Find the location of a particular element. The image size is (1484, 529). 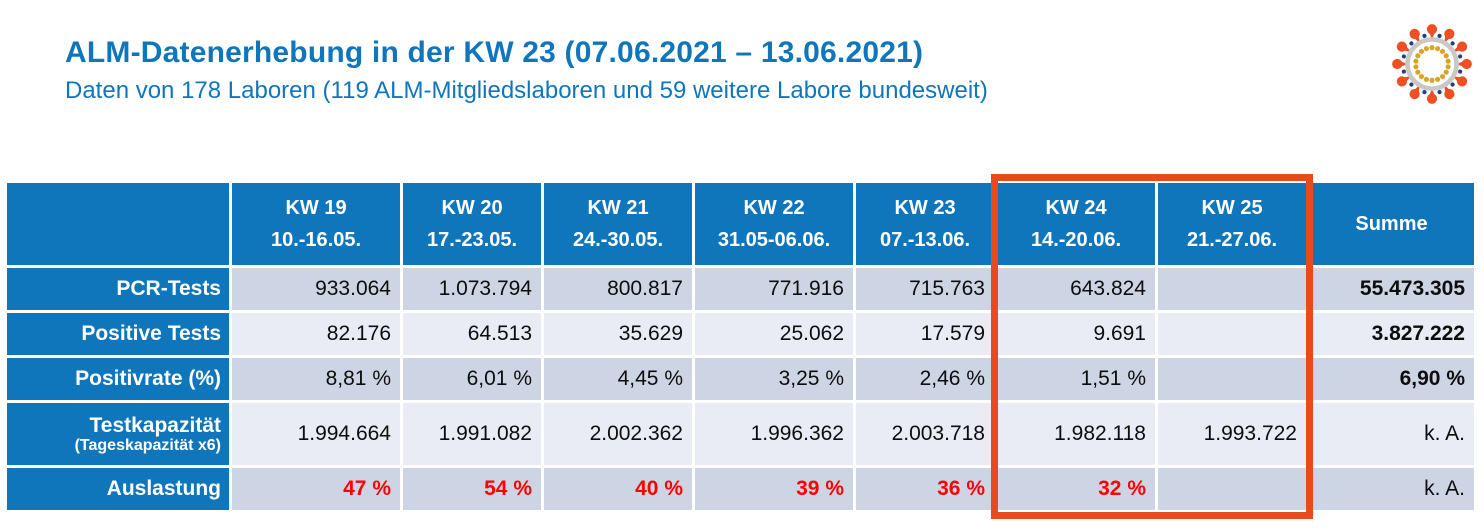

cell-positivrate-kw21: 4,45 % is located at coordinates (618, 379).